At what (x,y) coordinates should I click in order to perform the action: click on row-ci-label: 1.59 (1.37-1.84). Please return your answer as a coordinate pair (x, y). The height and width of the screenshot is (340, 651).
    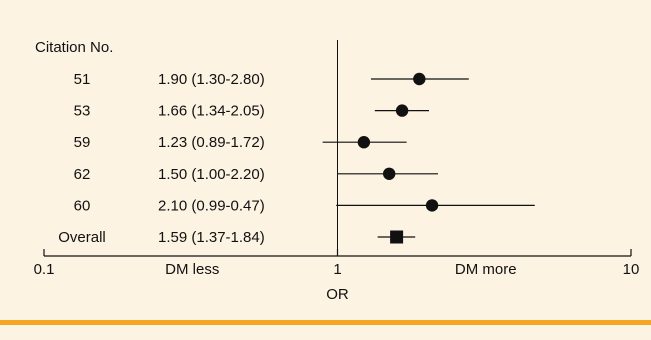
    Looking at the image, I should click on (211, 237).